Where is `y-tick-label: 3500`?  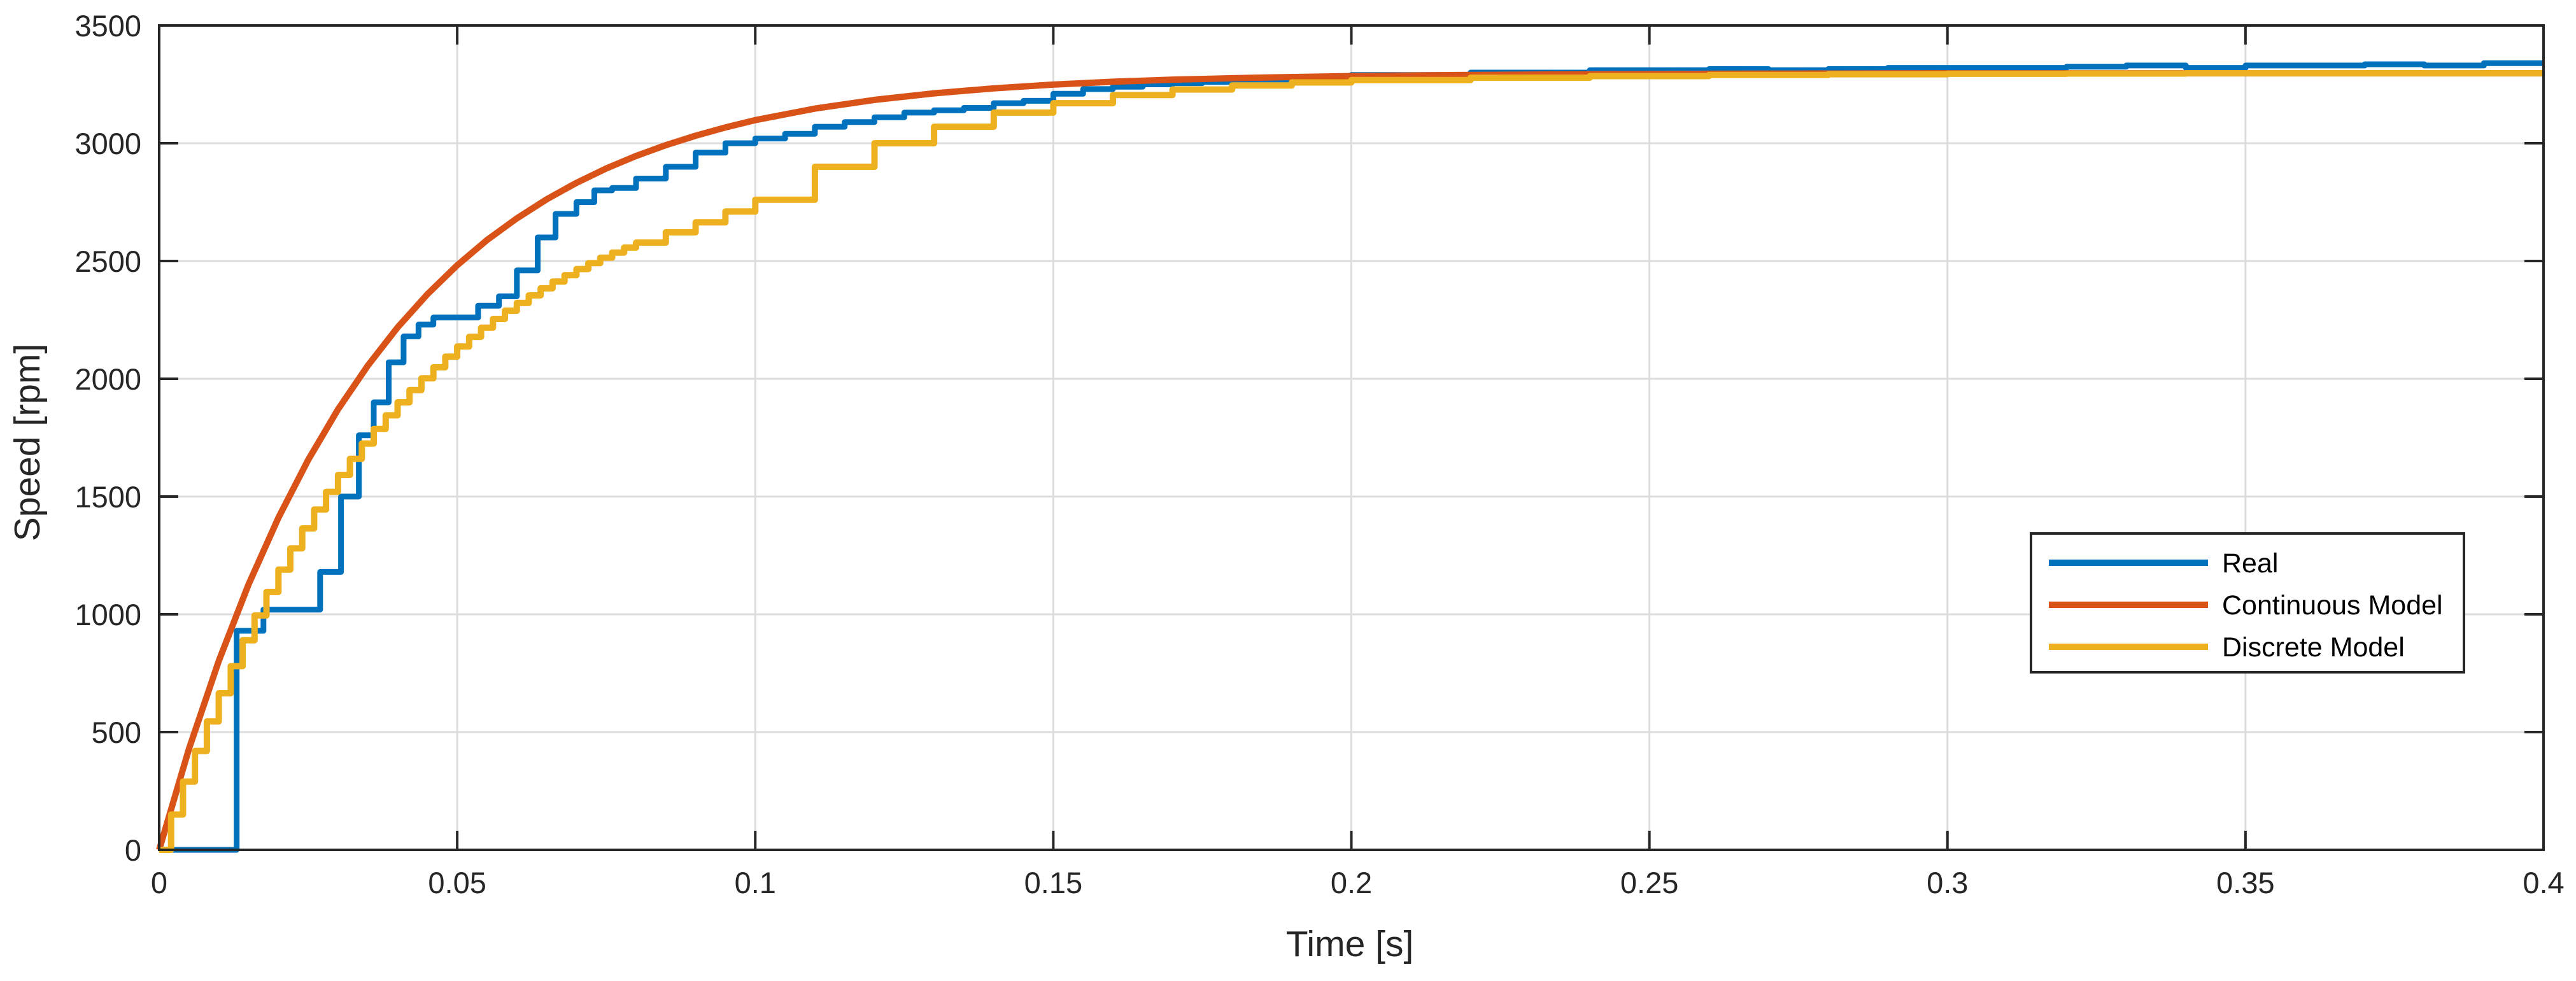 y-tick-label: 3500 is located at coordinates (107, 26).